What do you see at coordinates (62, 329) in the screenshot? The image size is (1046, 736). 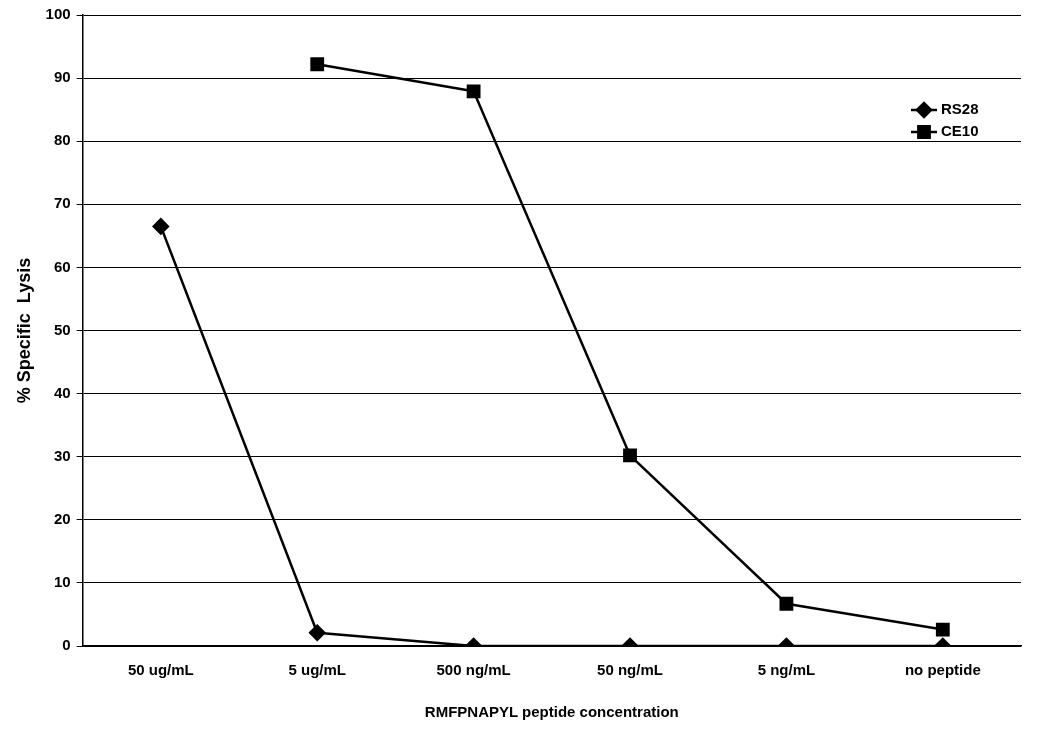 I see `y-tick-label: 50` at bounding box center [62, 329].